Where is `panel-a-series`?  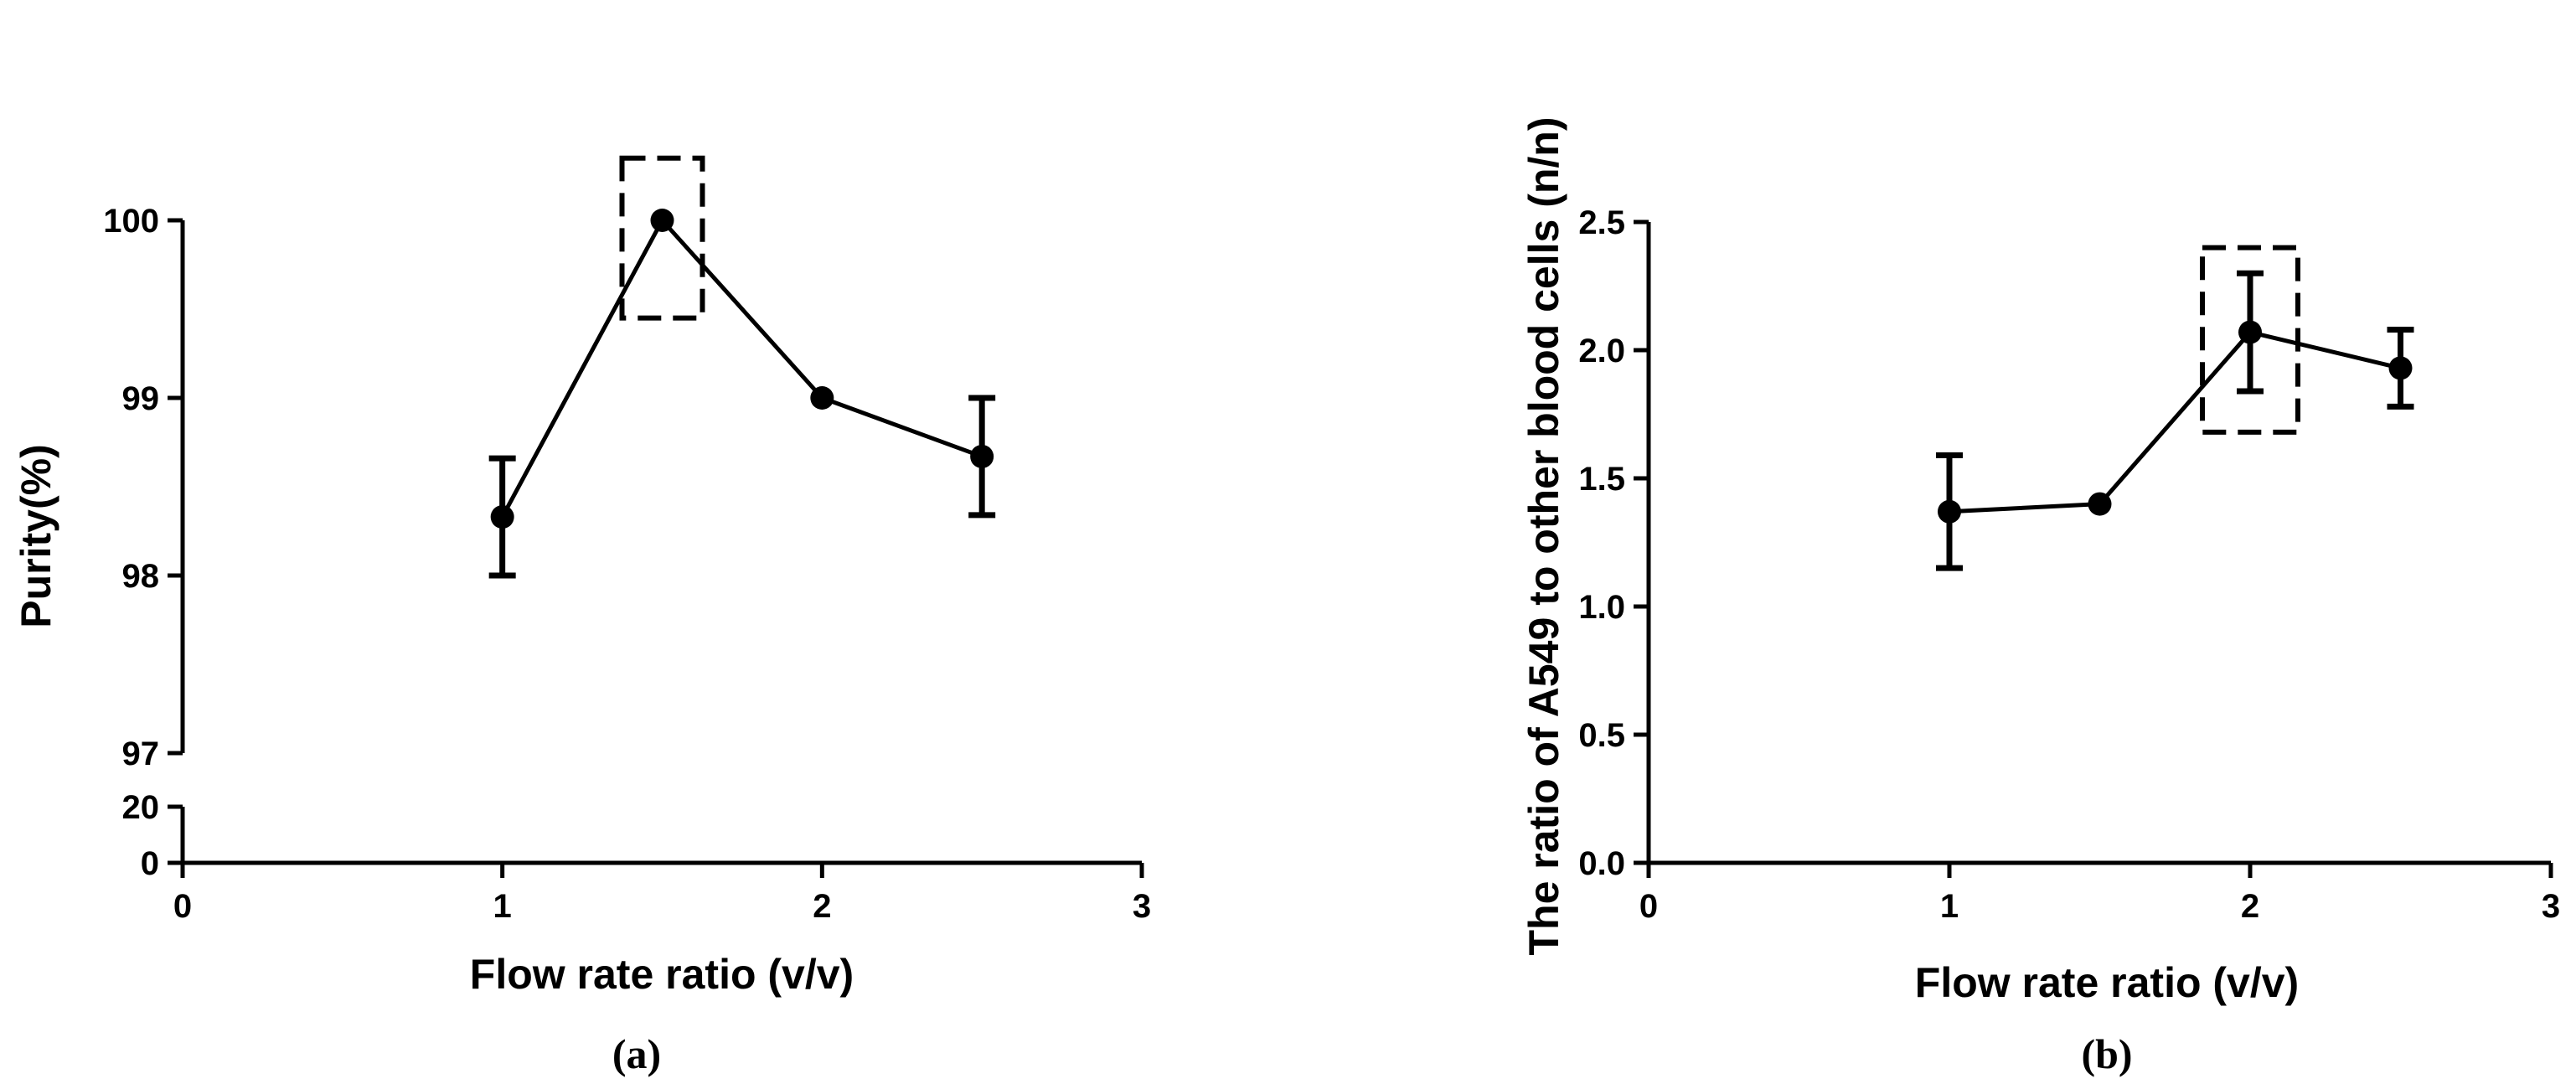 panel-a-series is located at coordinates (742, 367).